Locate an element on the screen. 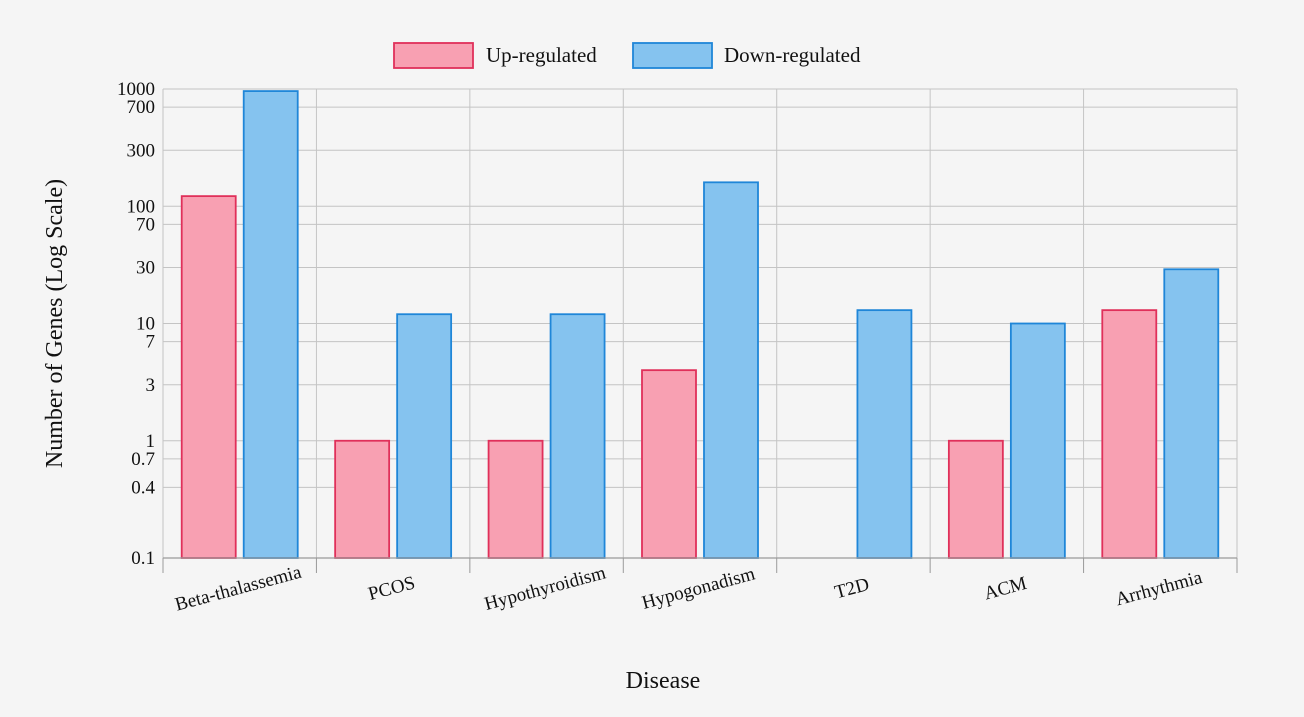  bar-up-regulated-hypothyroidism is located at coordinates (515, 499).